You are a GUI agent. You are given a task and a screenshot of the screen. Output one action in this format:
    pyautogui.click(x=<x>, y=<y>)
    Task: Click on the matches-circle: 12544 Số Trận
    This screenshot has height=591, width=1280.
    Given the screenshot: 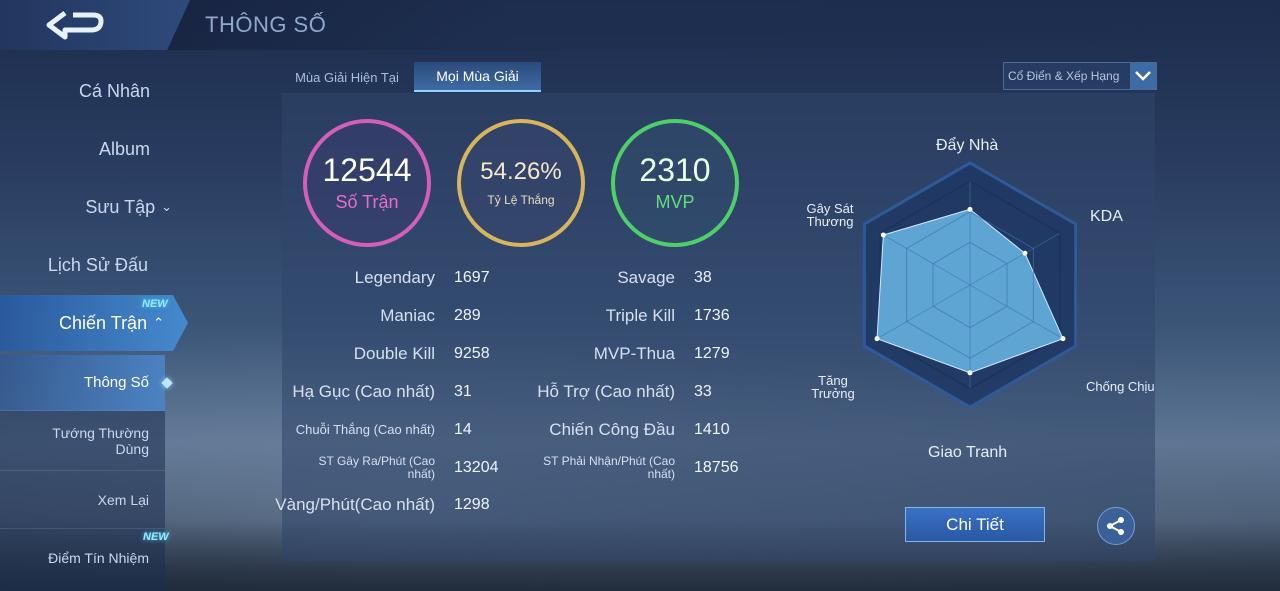 What is the action you would take?
    pyautogui.click(x=367, y=183)
    